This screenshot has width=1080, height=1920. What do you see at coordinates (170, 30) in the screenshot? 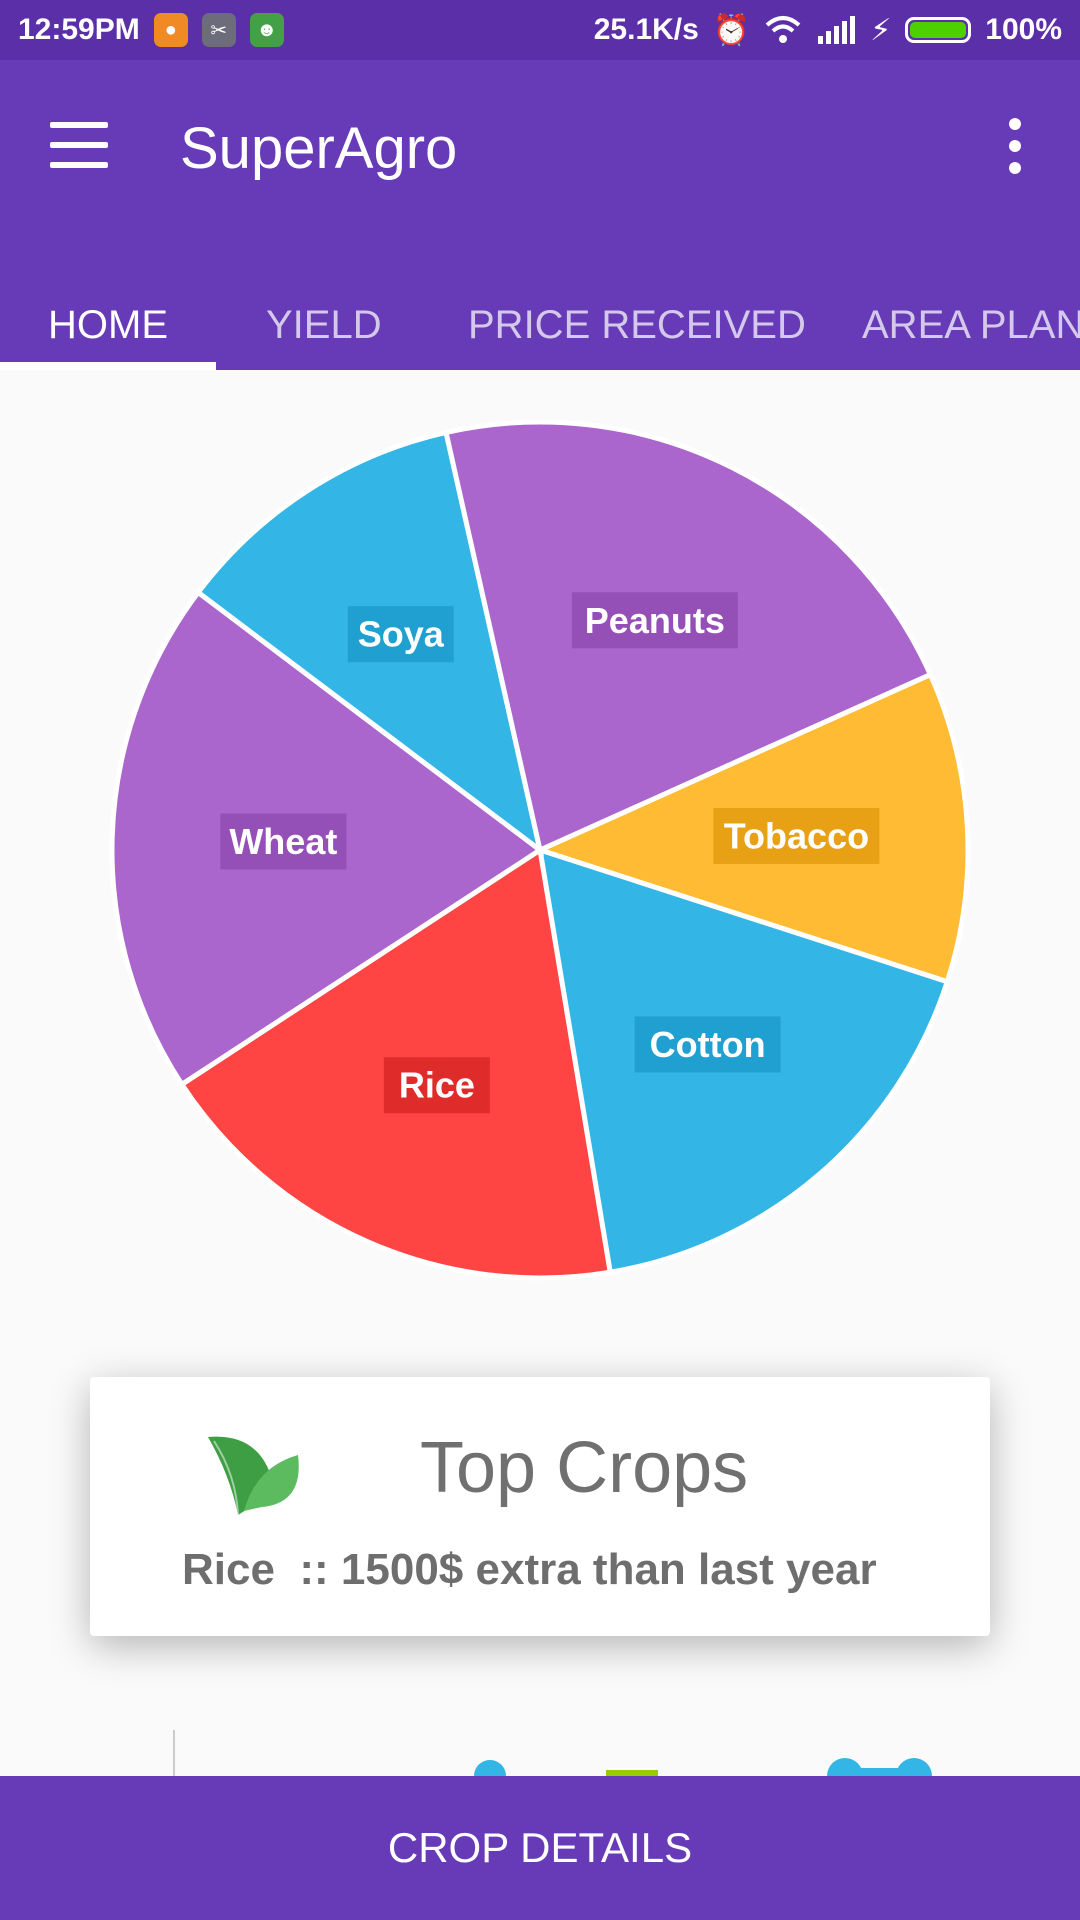
I see `chat-notification-icon: ●` at bounding box center [170, 30].